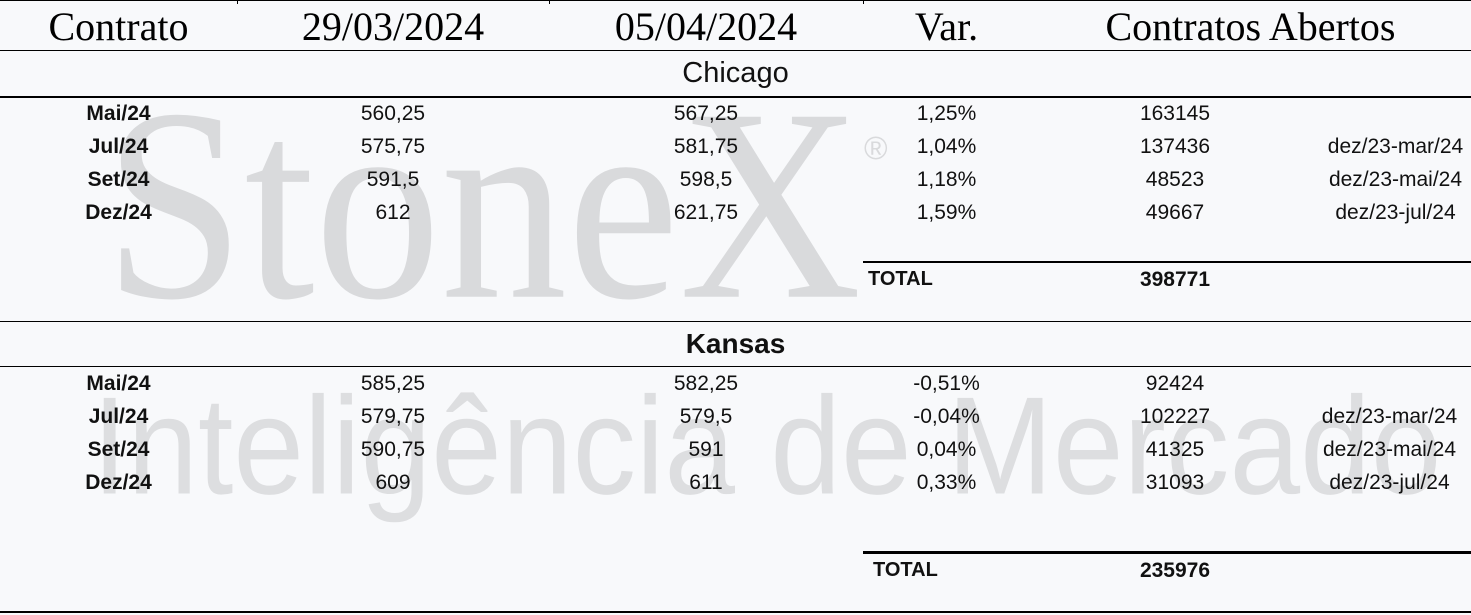 The width and height of the screenshot is (1471, 615). What do you see at coordinates (393, 146) in the screenshot?
I see `cell-price-29-03: 575,75` at bounding box center [393, 146].